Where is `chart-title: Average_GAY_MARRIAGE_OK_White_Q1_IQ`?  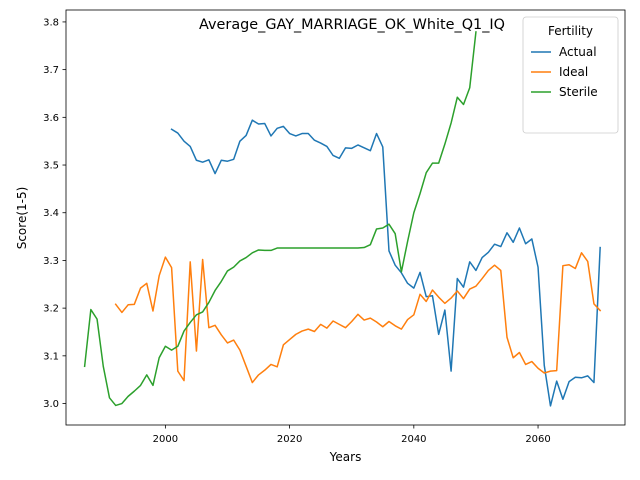
chart-title: Average_GAY_MARRIAGE_OK_White_Q1_IQ is located at coordinates (352, 25).